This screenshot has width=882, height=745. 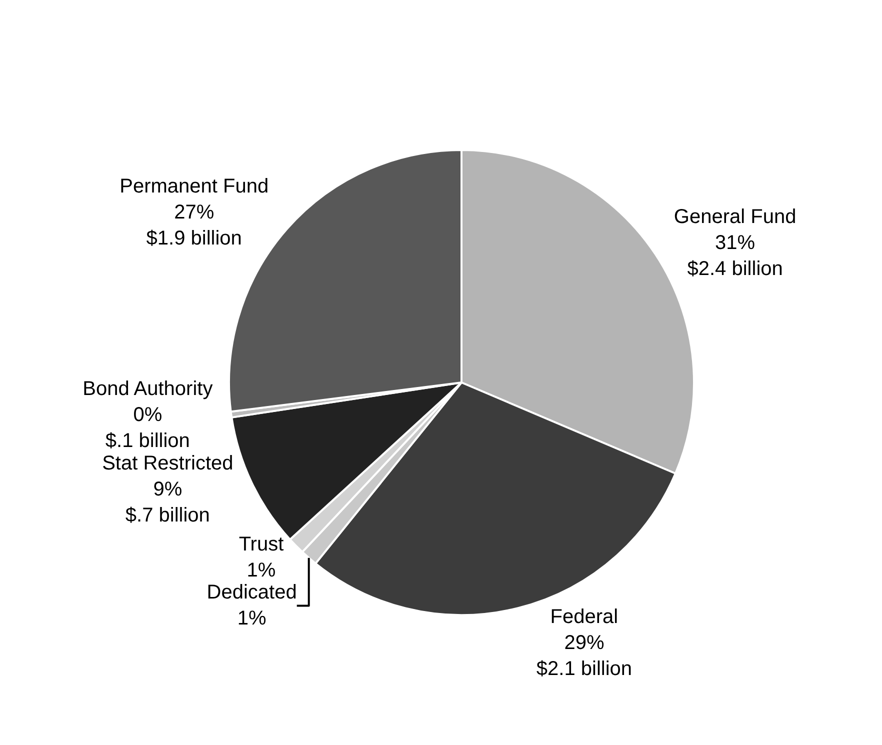 I want to click on data-label: 0% $.1 billion, so click(x=147, y=428).